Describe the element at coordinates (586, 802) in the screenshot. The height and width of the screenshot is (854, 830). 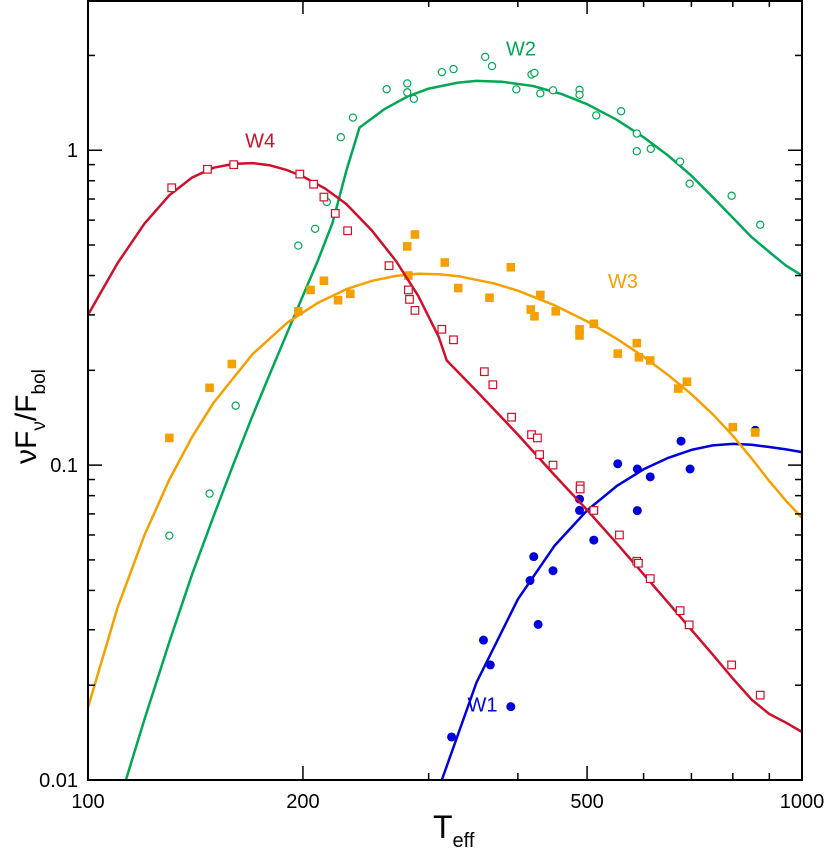
I see `x-tick-label: 500` at that location.